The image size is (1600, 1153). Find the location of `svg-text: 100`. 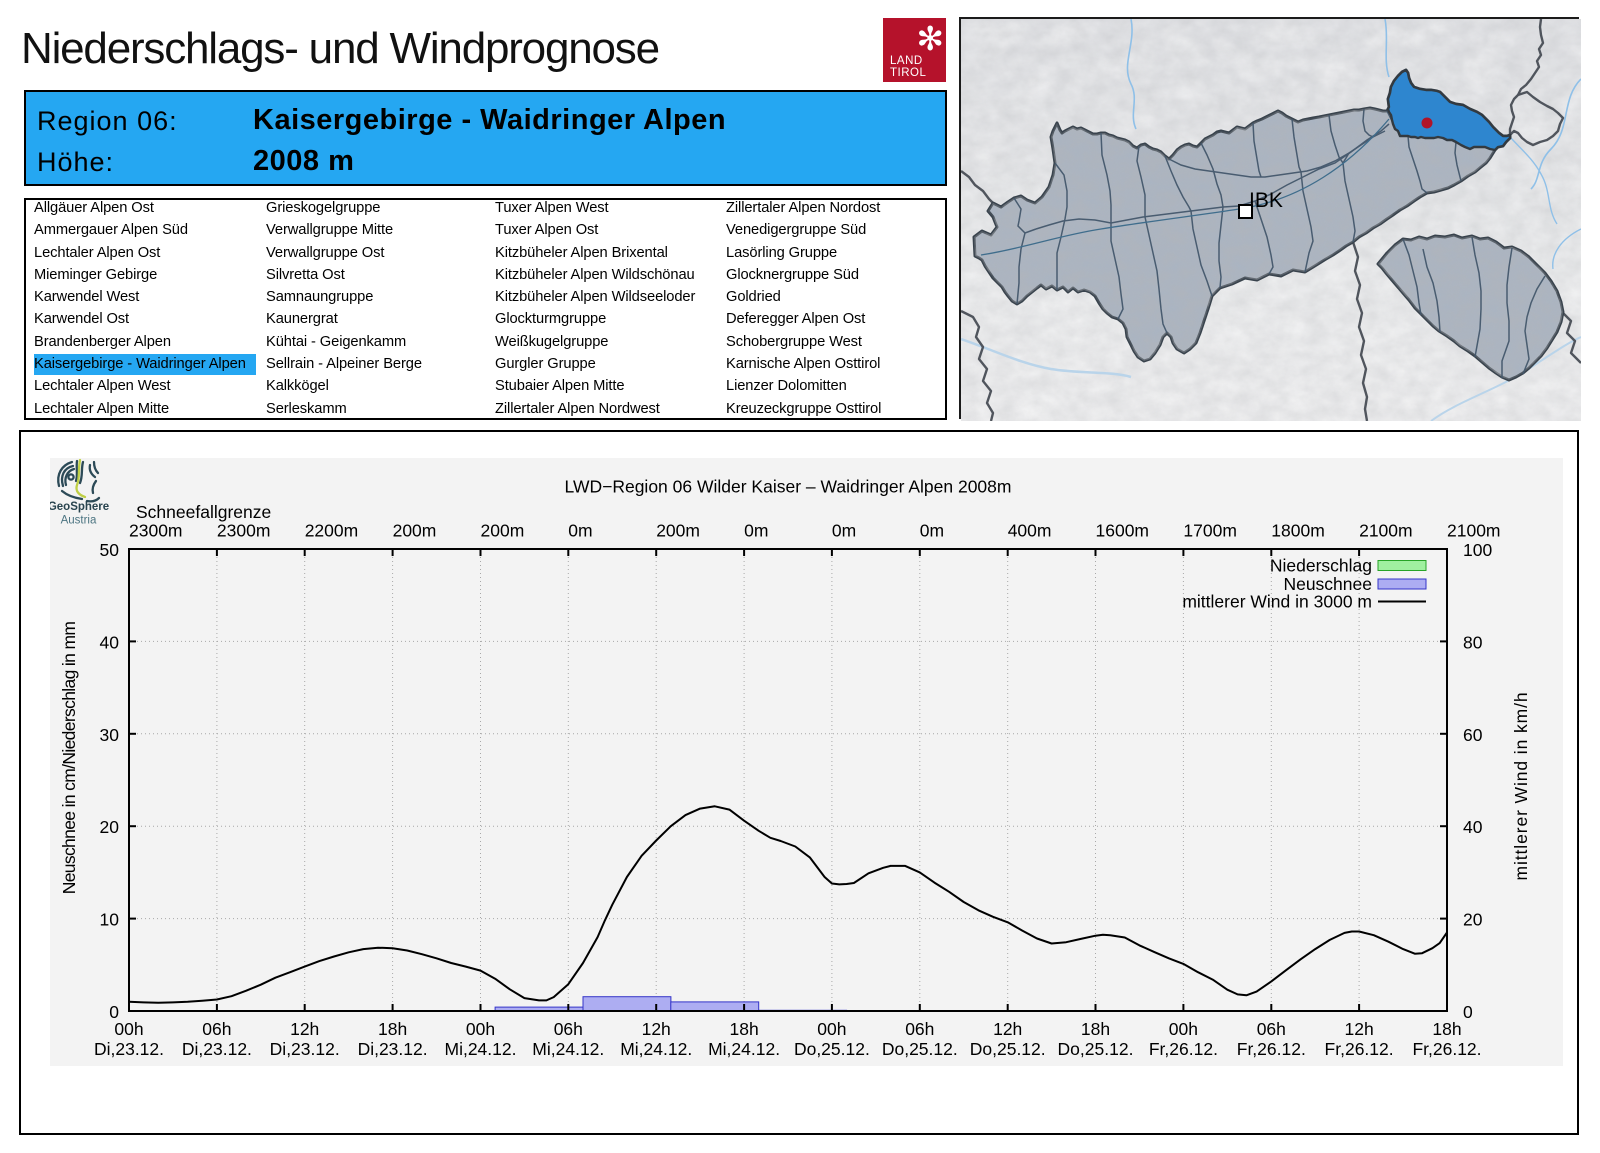

svg-text: 100 is located at coordinates (1477, 550).